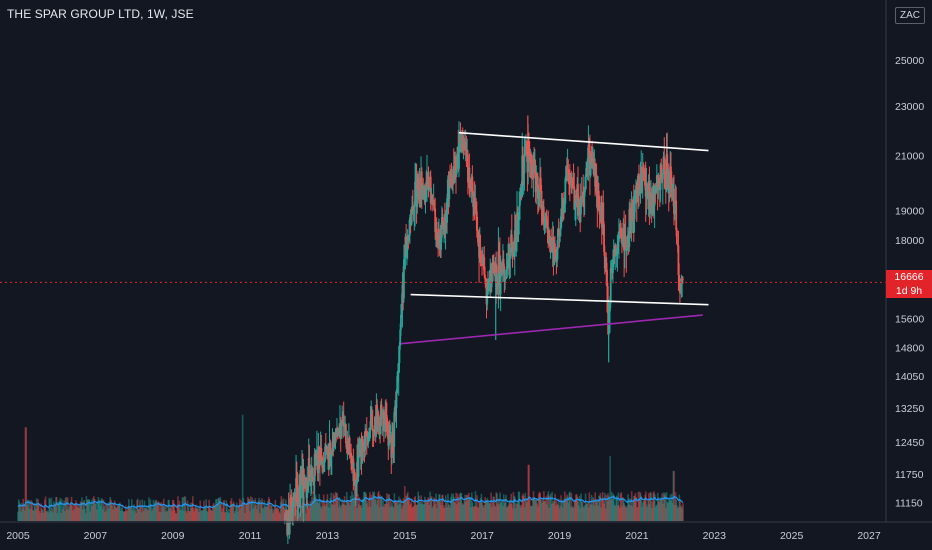 The image size is (932, 550). What do you see at coordinates (583, 141) in the screenshot?
I see `trendline-channel-top` at bounding box center [583, 141].